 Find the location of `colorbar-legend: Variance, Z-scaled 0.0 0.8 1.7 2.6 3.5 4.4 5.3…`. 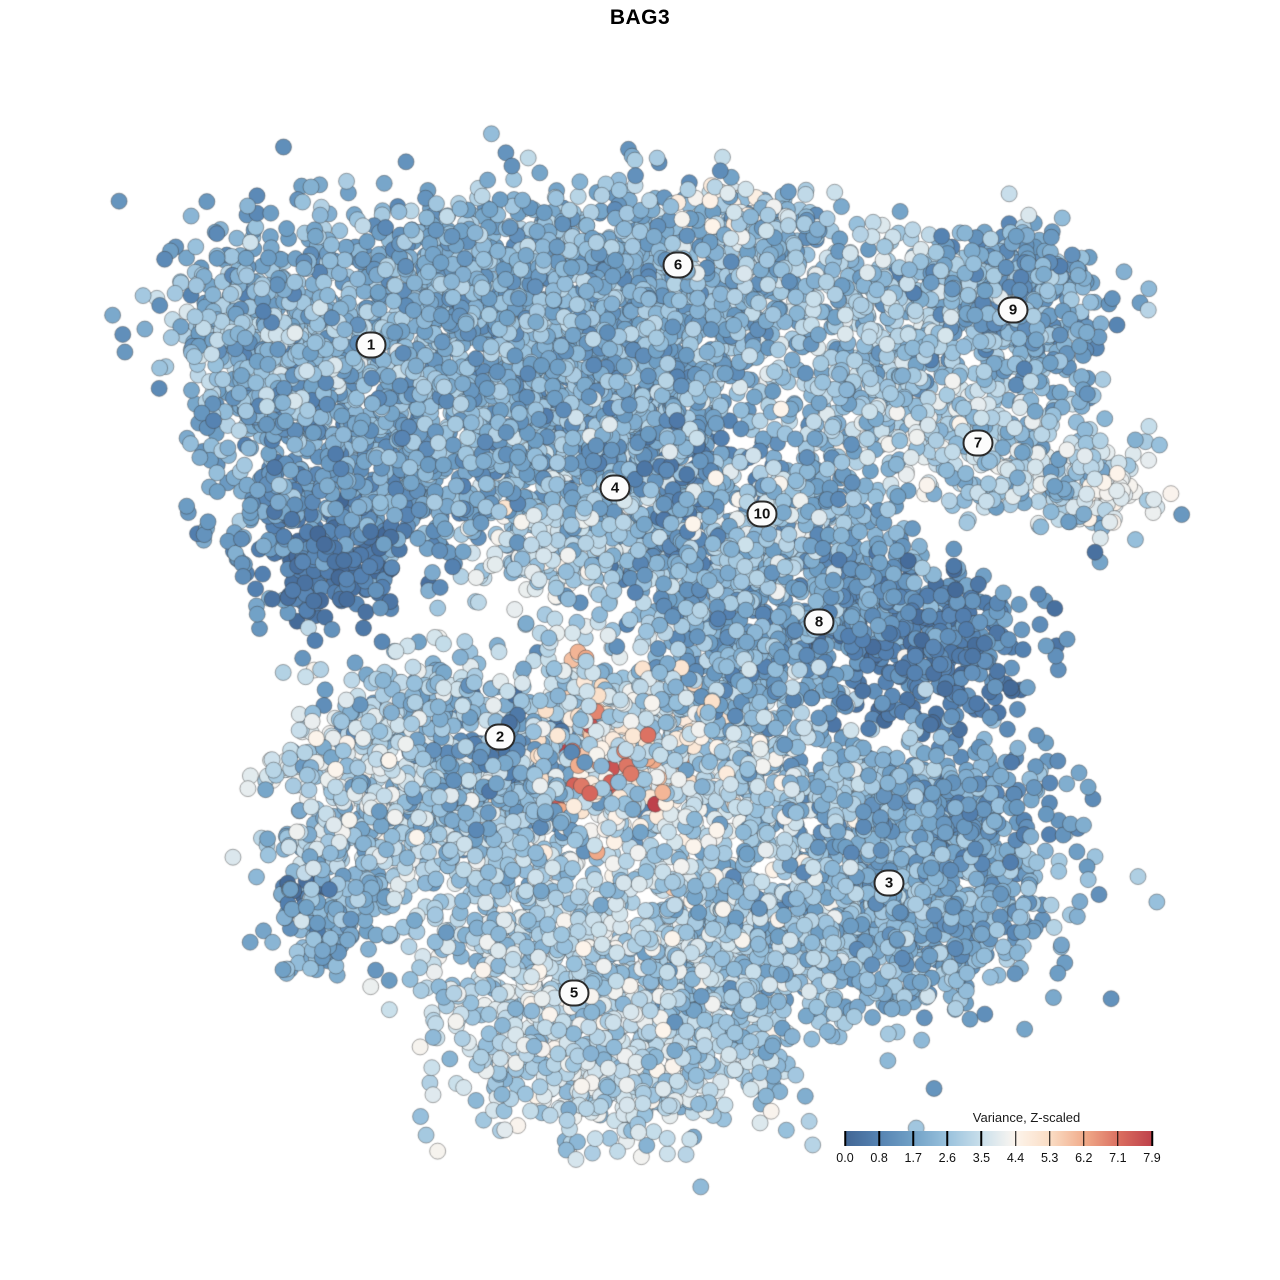

colorbar-legend: Variance, Z-scaled 0.0 0.8 1.7 2.6 3.5 4.4 5.3… is located at coordinates (998, 1137).